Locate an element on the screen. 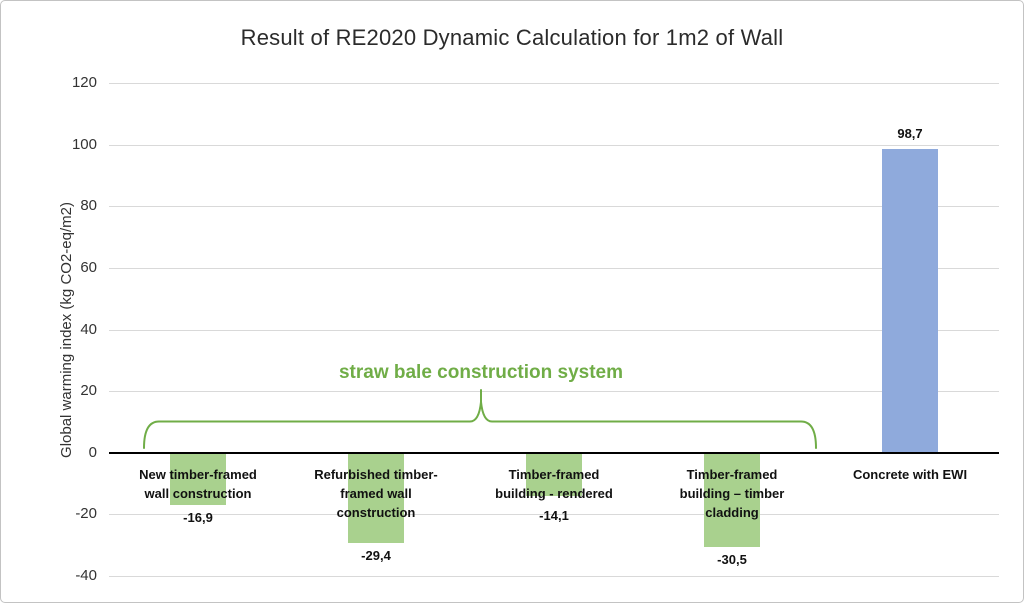 The image size is (1024, 603). y-tick-label: -20 is located at coordinates (86, 514).